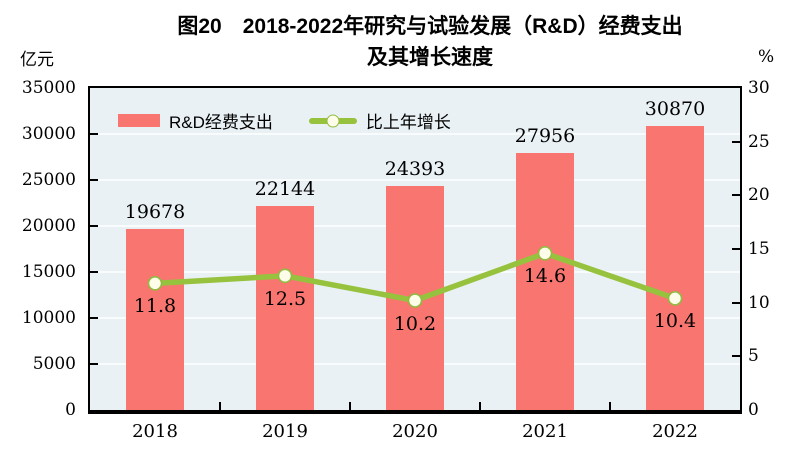  What do you see at coordinates (753, 410) in the screenshot?
I see `y-axis-label-right: 0` at bounding box center [753, 410].